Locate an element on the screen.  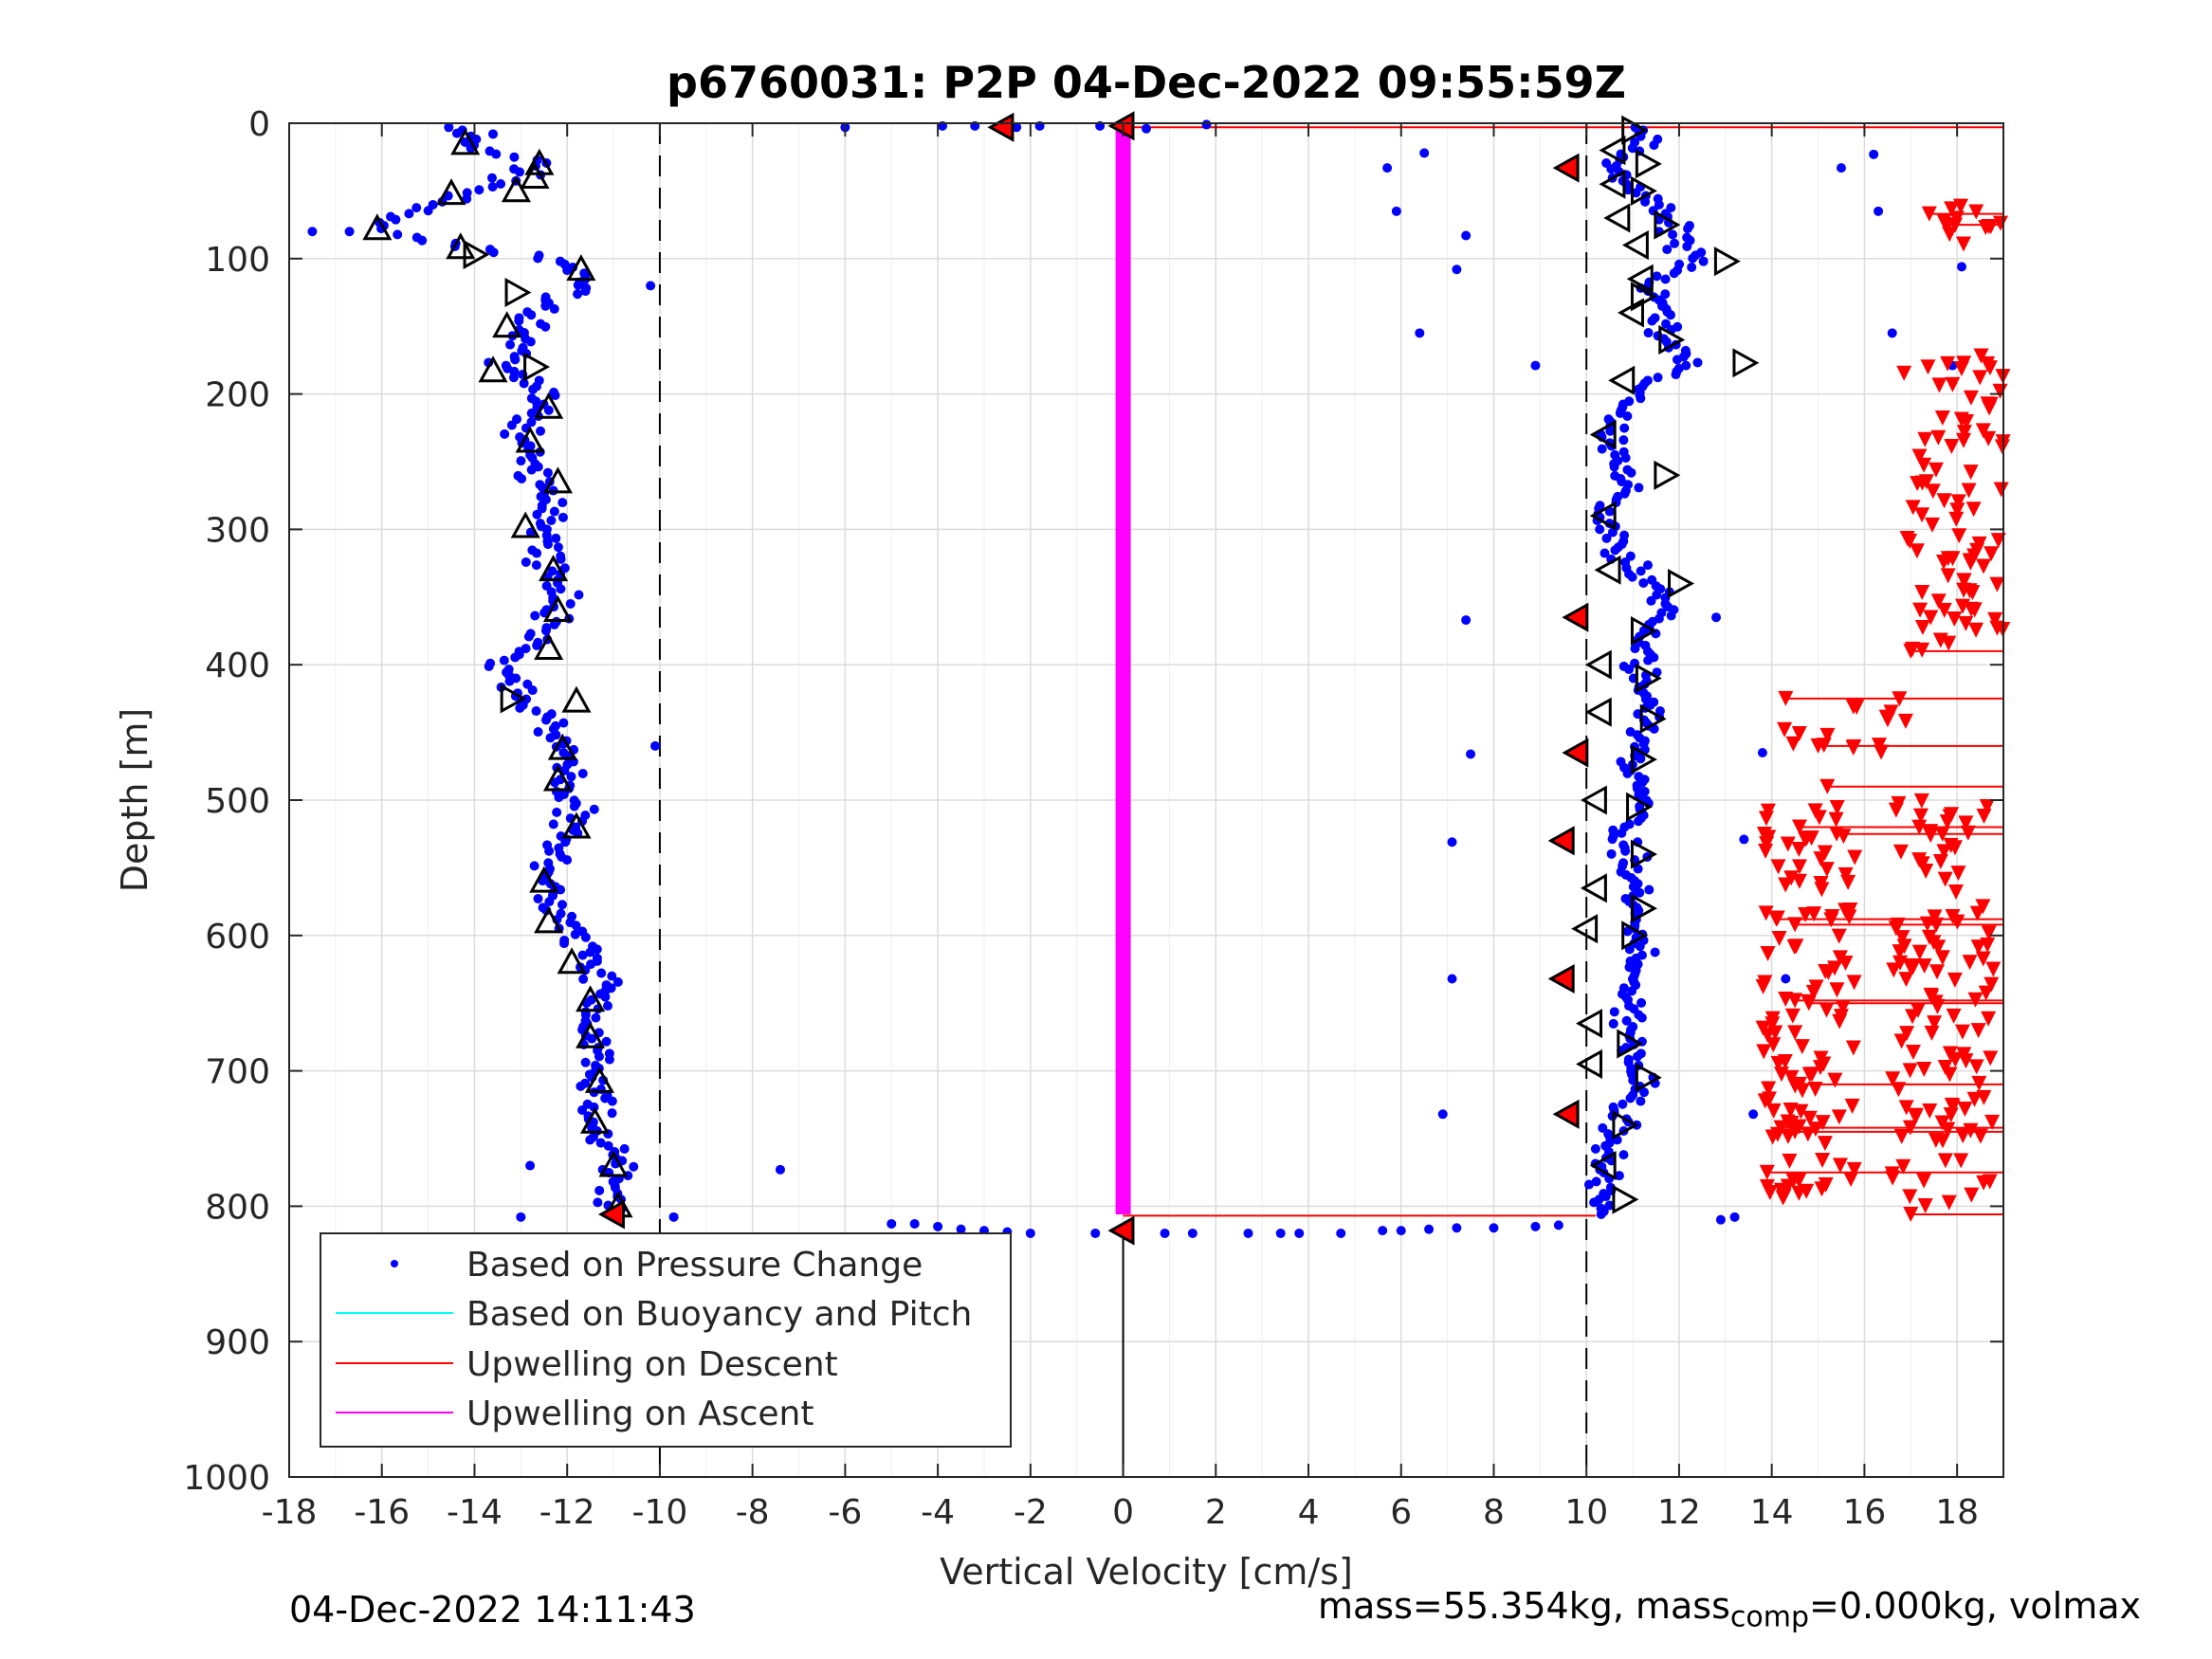
legend-label-descent: Upwelling on Descent is located at coordinates (652, 1364).